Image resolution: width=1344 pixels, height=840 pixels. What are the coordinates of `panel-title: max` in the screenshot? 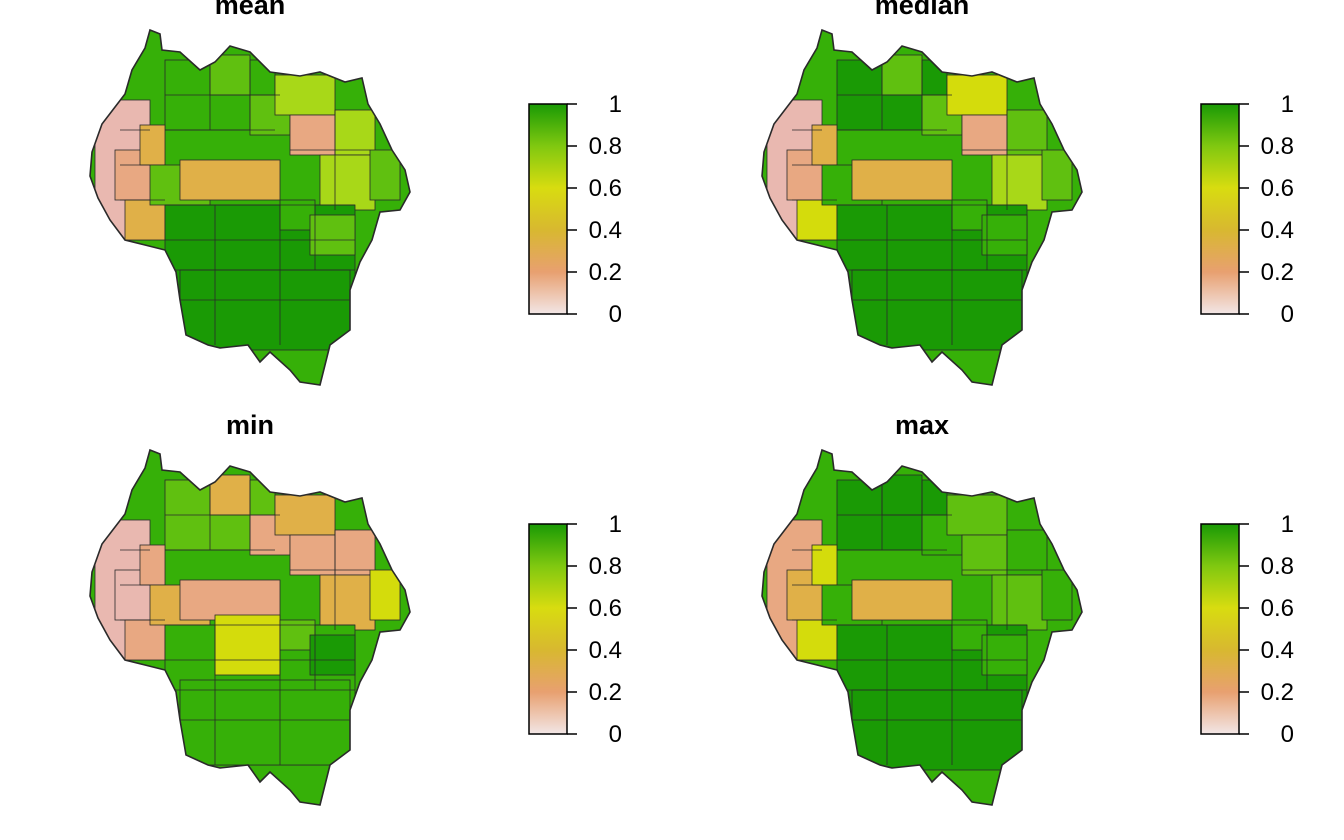 It's located at (922, 425).